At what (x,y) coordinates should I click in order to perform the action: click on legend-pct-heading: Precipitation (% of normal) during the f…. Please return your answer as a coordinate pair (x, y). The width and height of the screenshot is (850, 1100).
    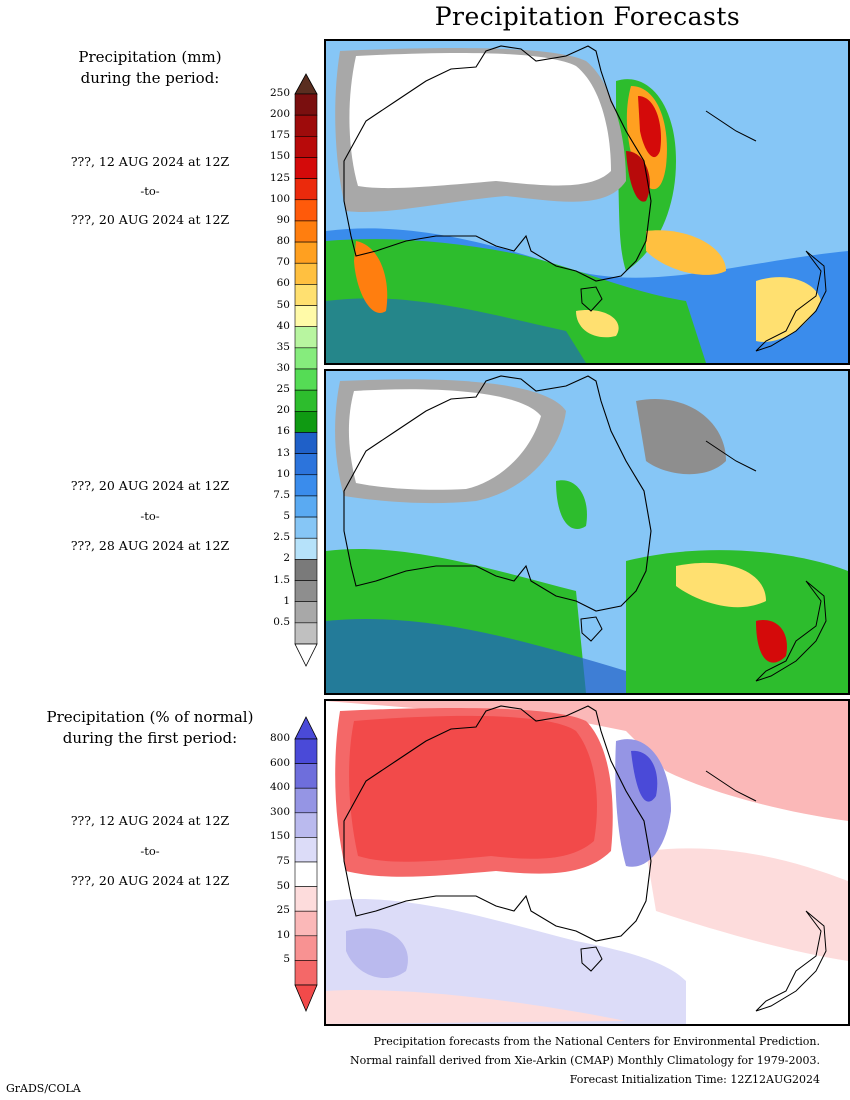
    Looking at the image, I should click on (150, 728).